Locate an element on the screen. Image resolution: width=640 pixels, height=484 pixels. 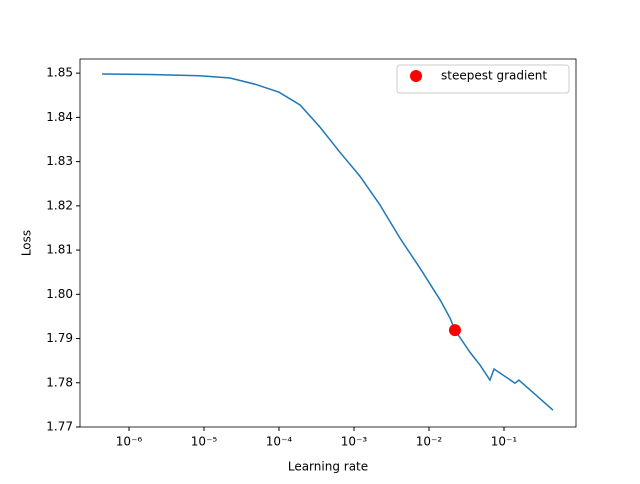
legend-box is located at coordinates (483, 79).